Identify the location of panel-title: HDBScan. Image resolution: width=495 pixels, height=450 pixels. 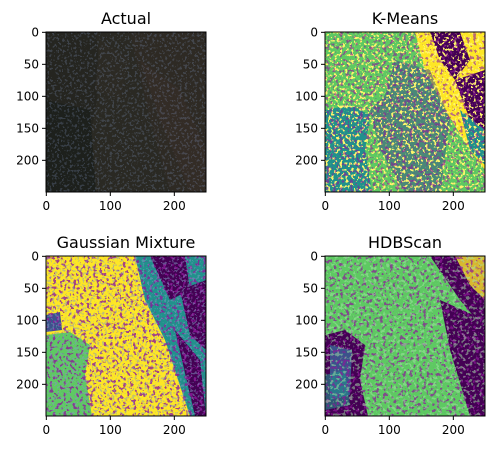
(405, 242).